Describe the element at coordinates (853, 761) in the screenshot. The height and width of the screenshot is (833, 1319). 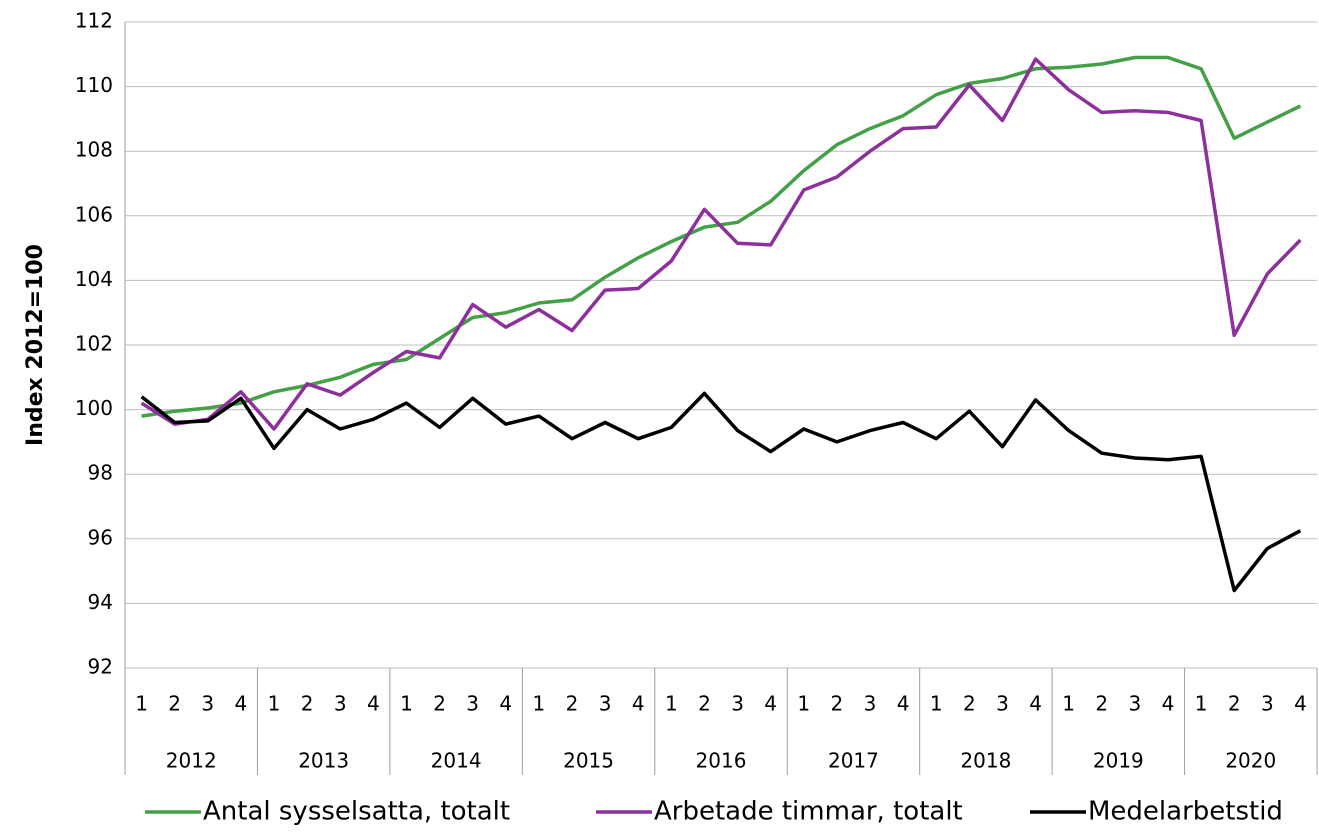
I see `x-group-label: 2017` at that location.